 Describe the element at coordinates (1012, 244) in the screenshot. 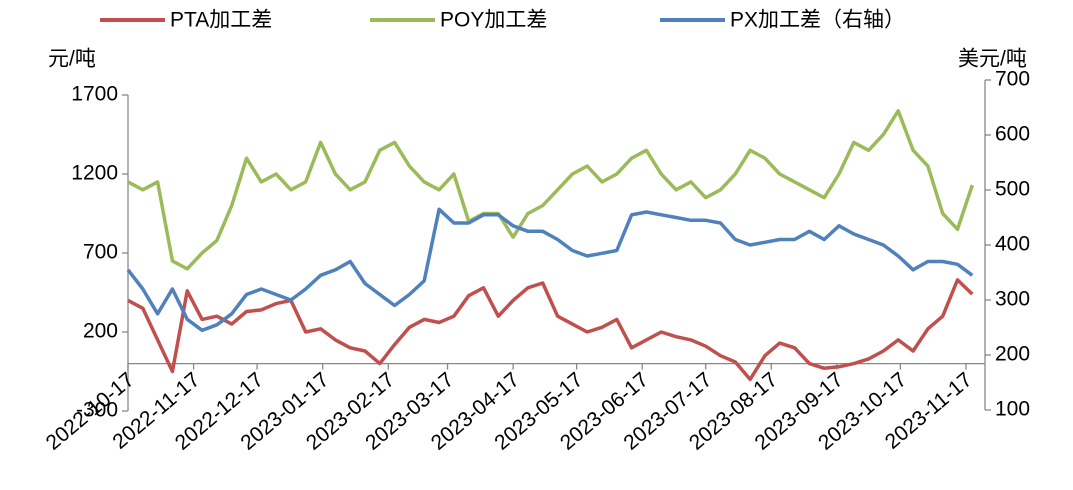

I see `y2-tick-label: 400` at that location.